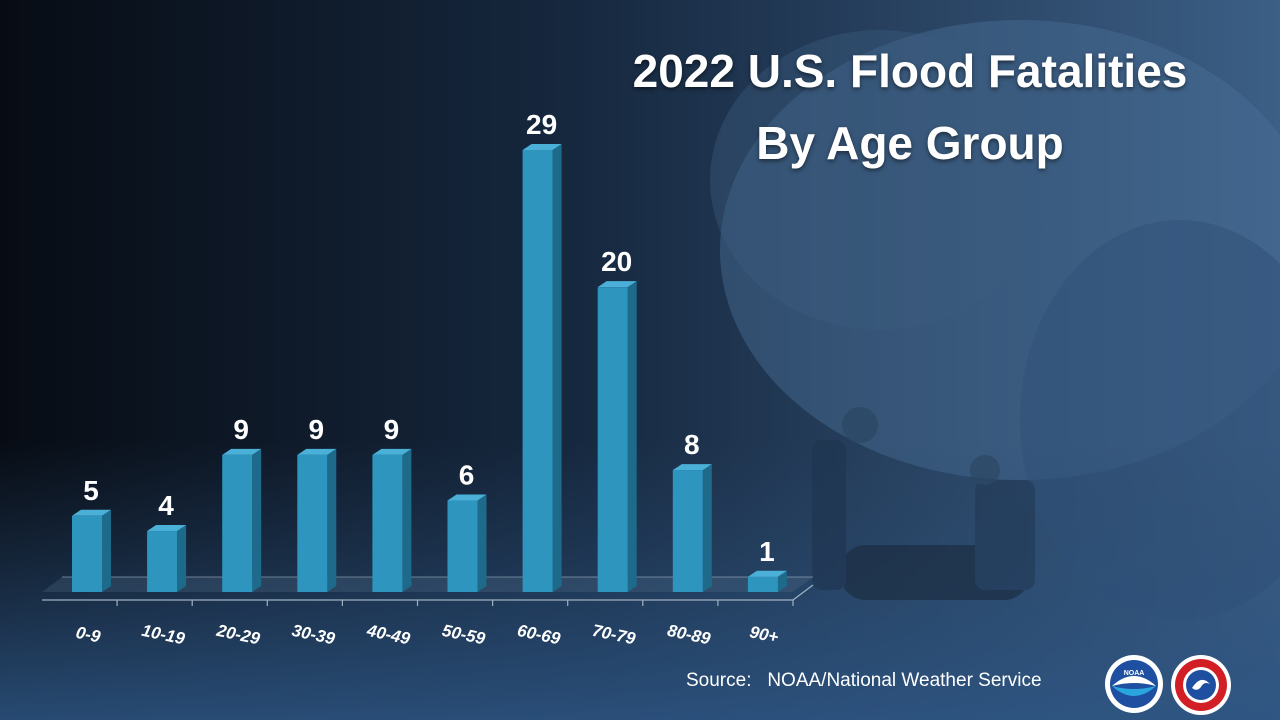 The image size is (1280, 720). I want to click on value-label-20-29: 9, so click(241, 429).